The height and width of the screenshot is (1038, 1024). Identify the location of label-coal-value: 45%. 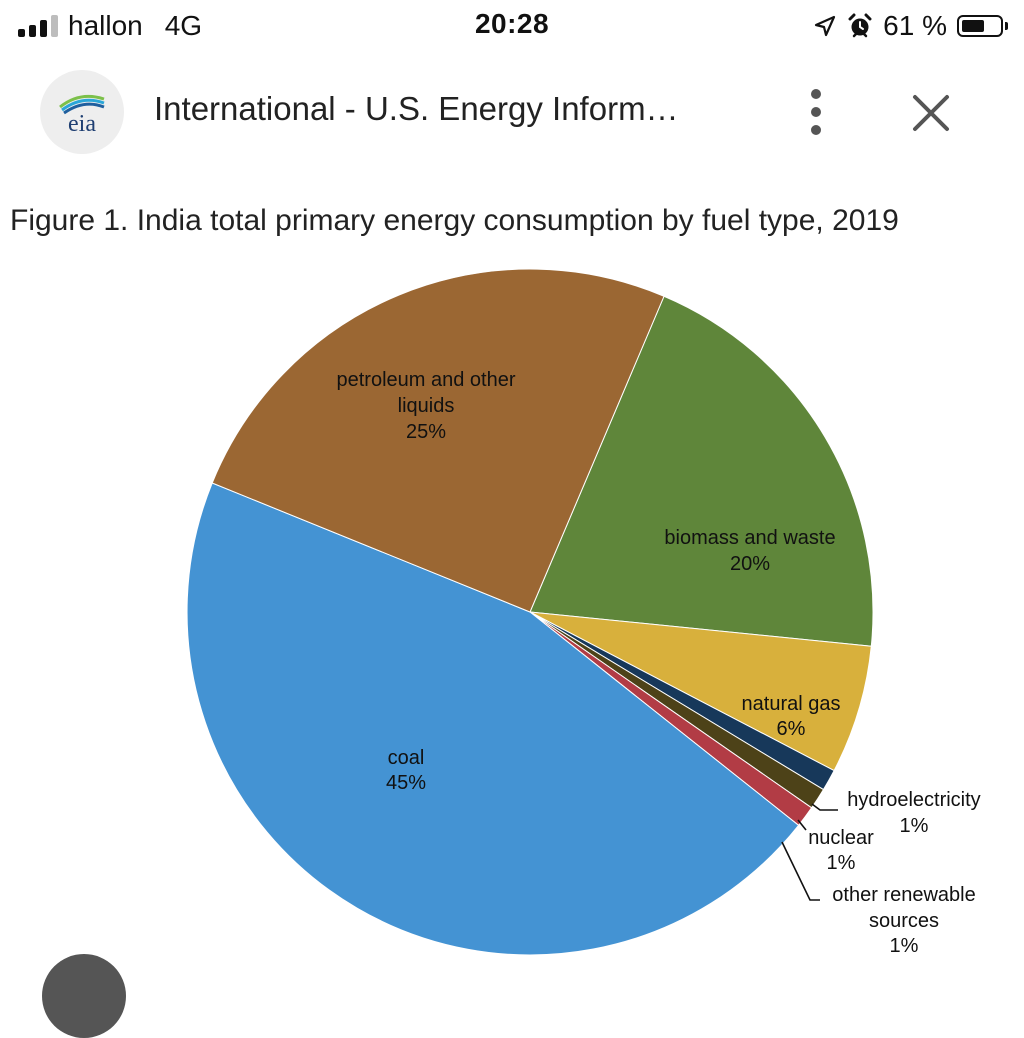
(406, 783).